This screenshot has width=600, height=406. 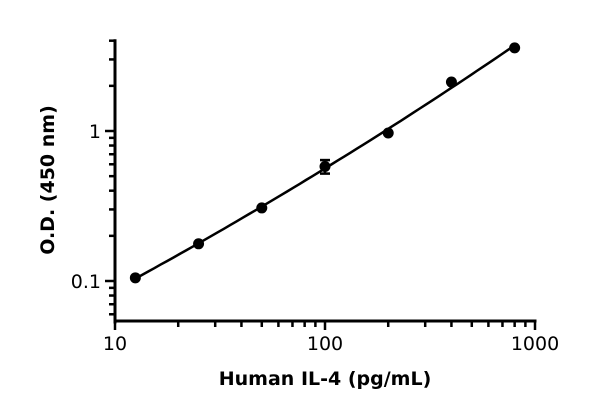 What do you see at coordinates (94, 181) in the screenshot?
I see `y-axis: 0.11` at bounding box center [94, 181].